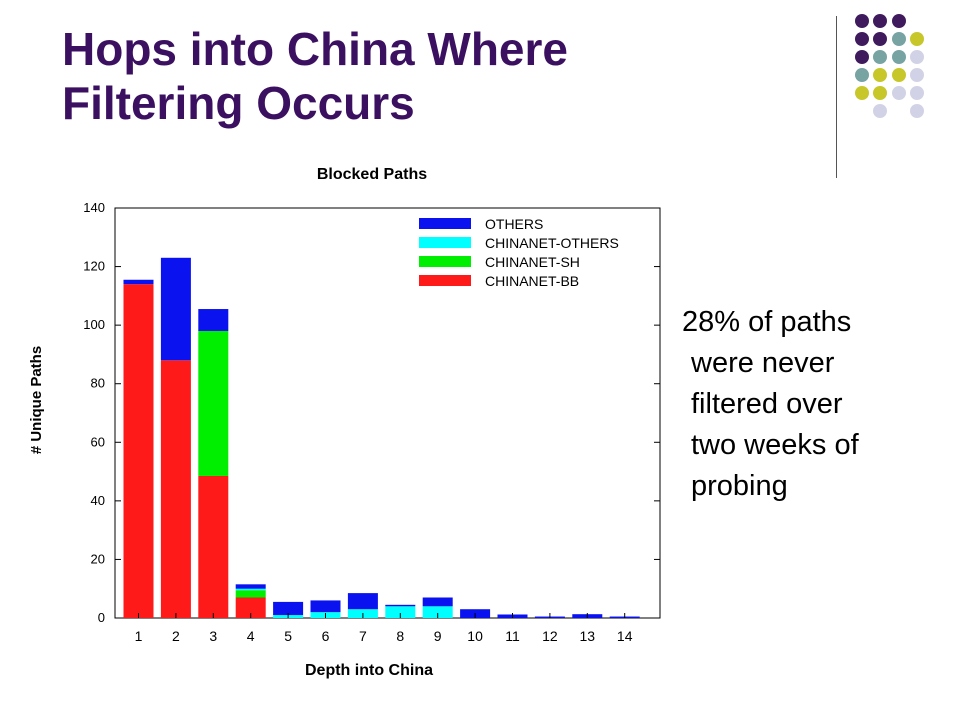 The image size is (960, 720). What do you see at coordinates (550, 636) in the screenshot?
I see `x-tick-label: 12` at bounding box center [550, 636].